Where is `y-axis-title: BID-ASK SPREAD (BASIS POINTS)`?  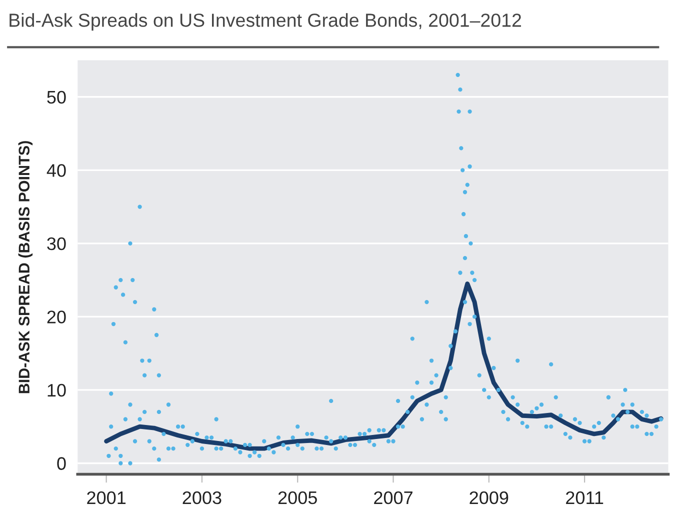 y-axis-title: BID-ASK SPREAD (BASIS POINTS) is located at coordinates (25, 267).